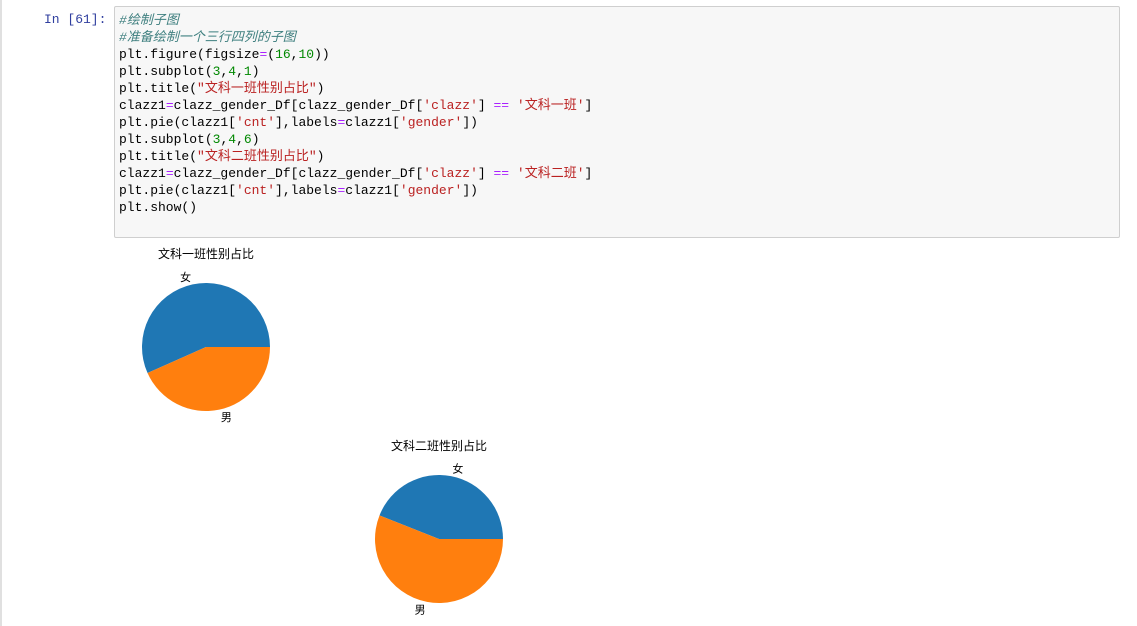 The height and width of the screenshot is (626, 1137). What do you see at coordinates (149, 20) in the screenshot?
I see `code-line: #绘制子图` at bounding box center [149, 20].